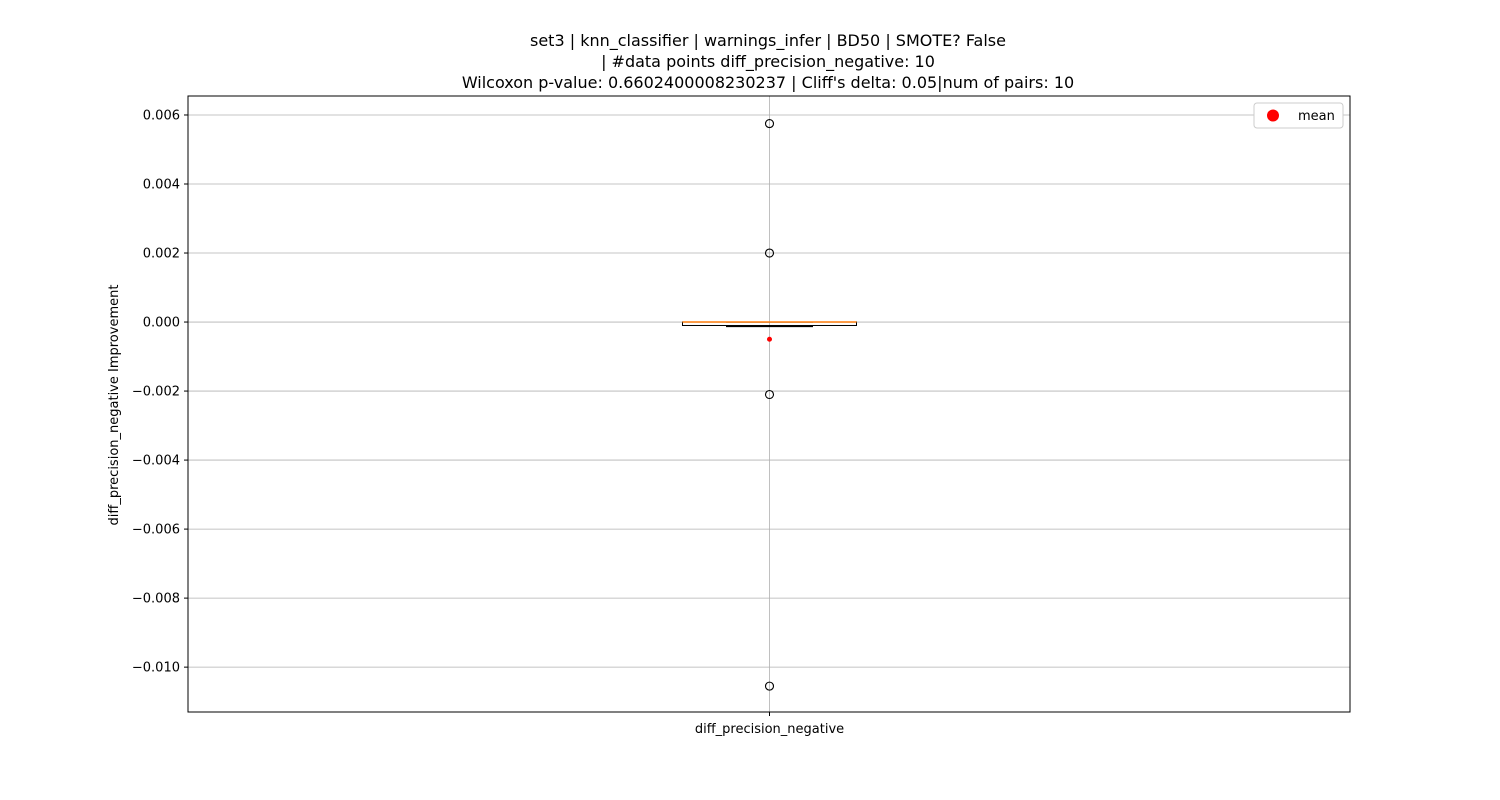  I want to click on y-tick-label: −0.004, so click(156, 461).